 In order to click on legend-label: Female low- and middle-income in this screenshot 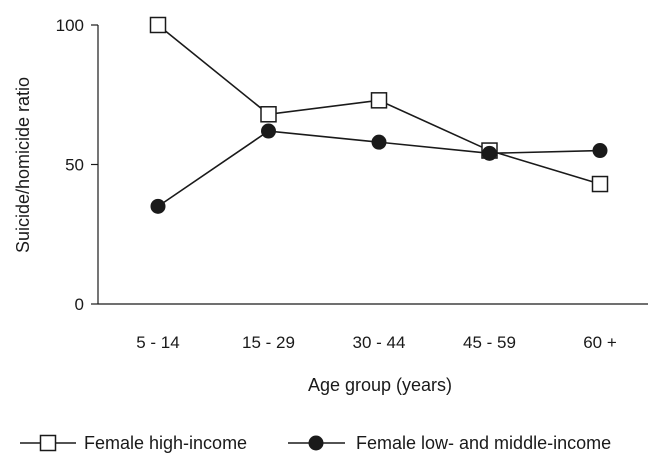, I will do `click(483, 443)`.